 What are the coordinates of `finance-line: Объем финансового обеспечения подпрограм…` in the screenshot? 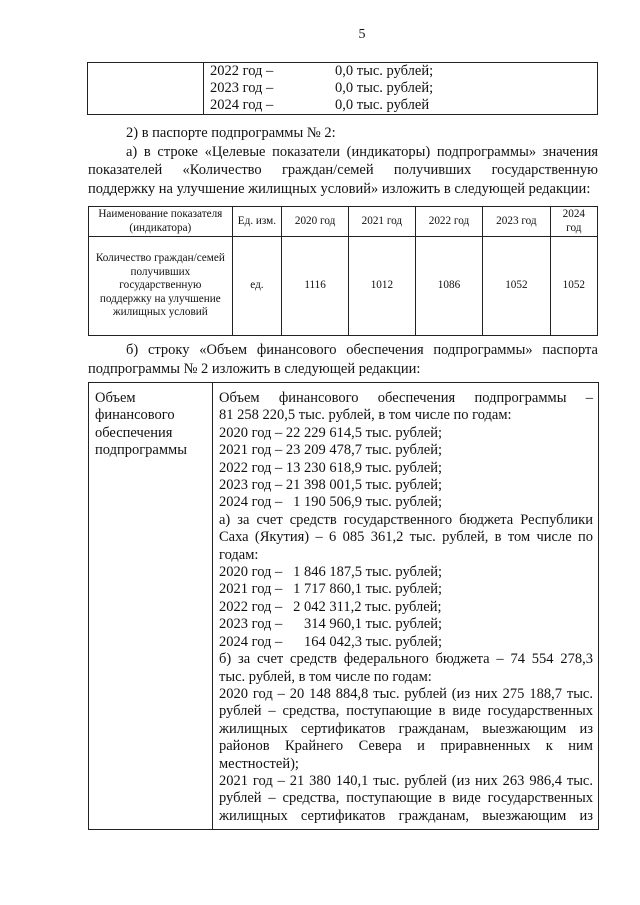 It's located at (406, 398).